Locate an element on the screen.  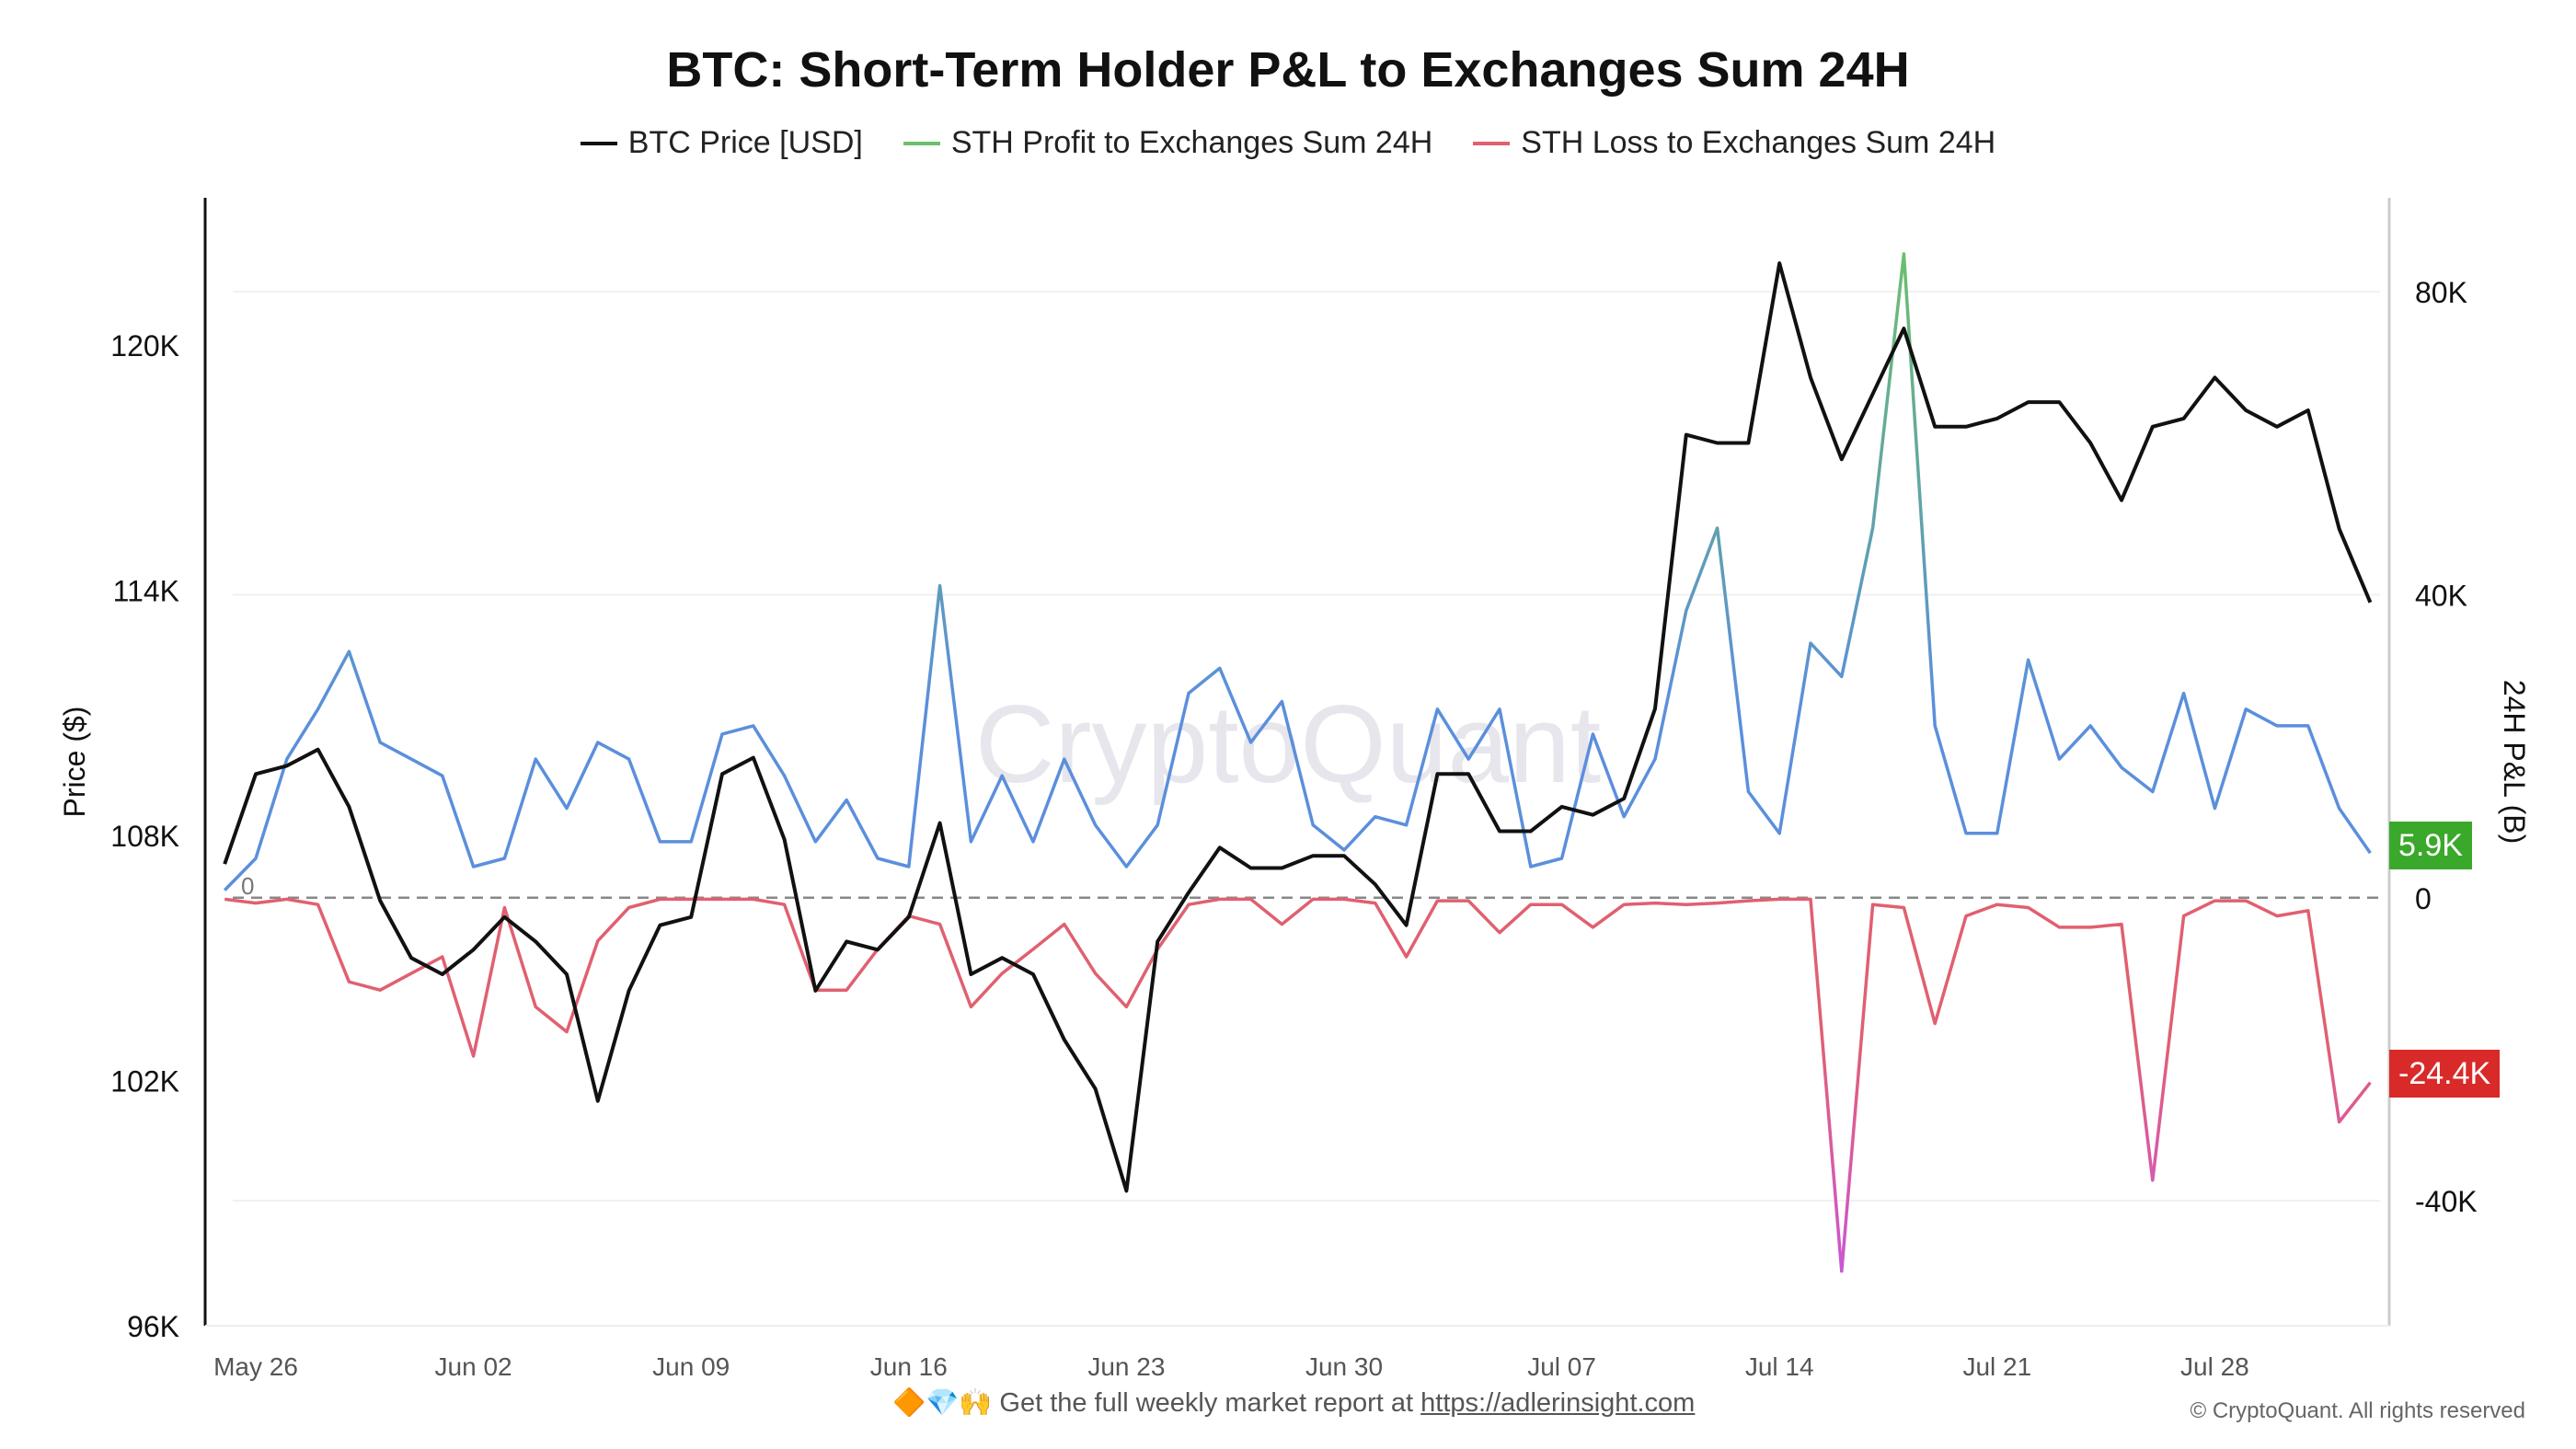
copyright: © CryptoQuant. All rights reserved is located at coordinates (2358, 1410).